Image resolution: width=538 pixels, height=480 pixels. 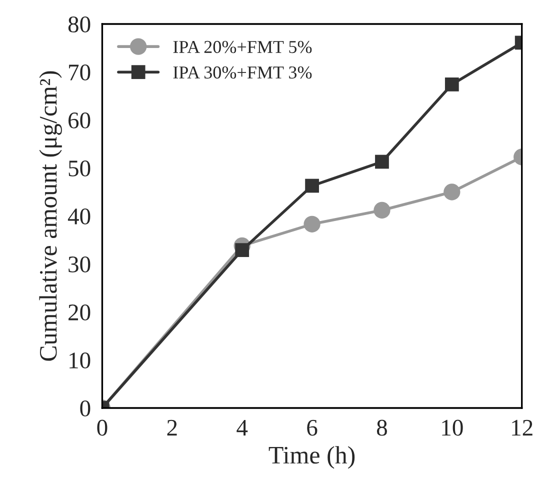 What do you see at coordinates (452, 428) in the screenshot?
I see `x-tick-label: 10` at bounding box center [452, 428].